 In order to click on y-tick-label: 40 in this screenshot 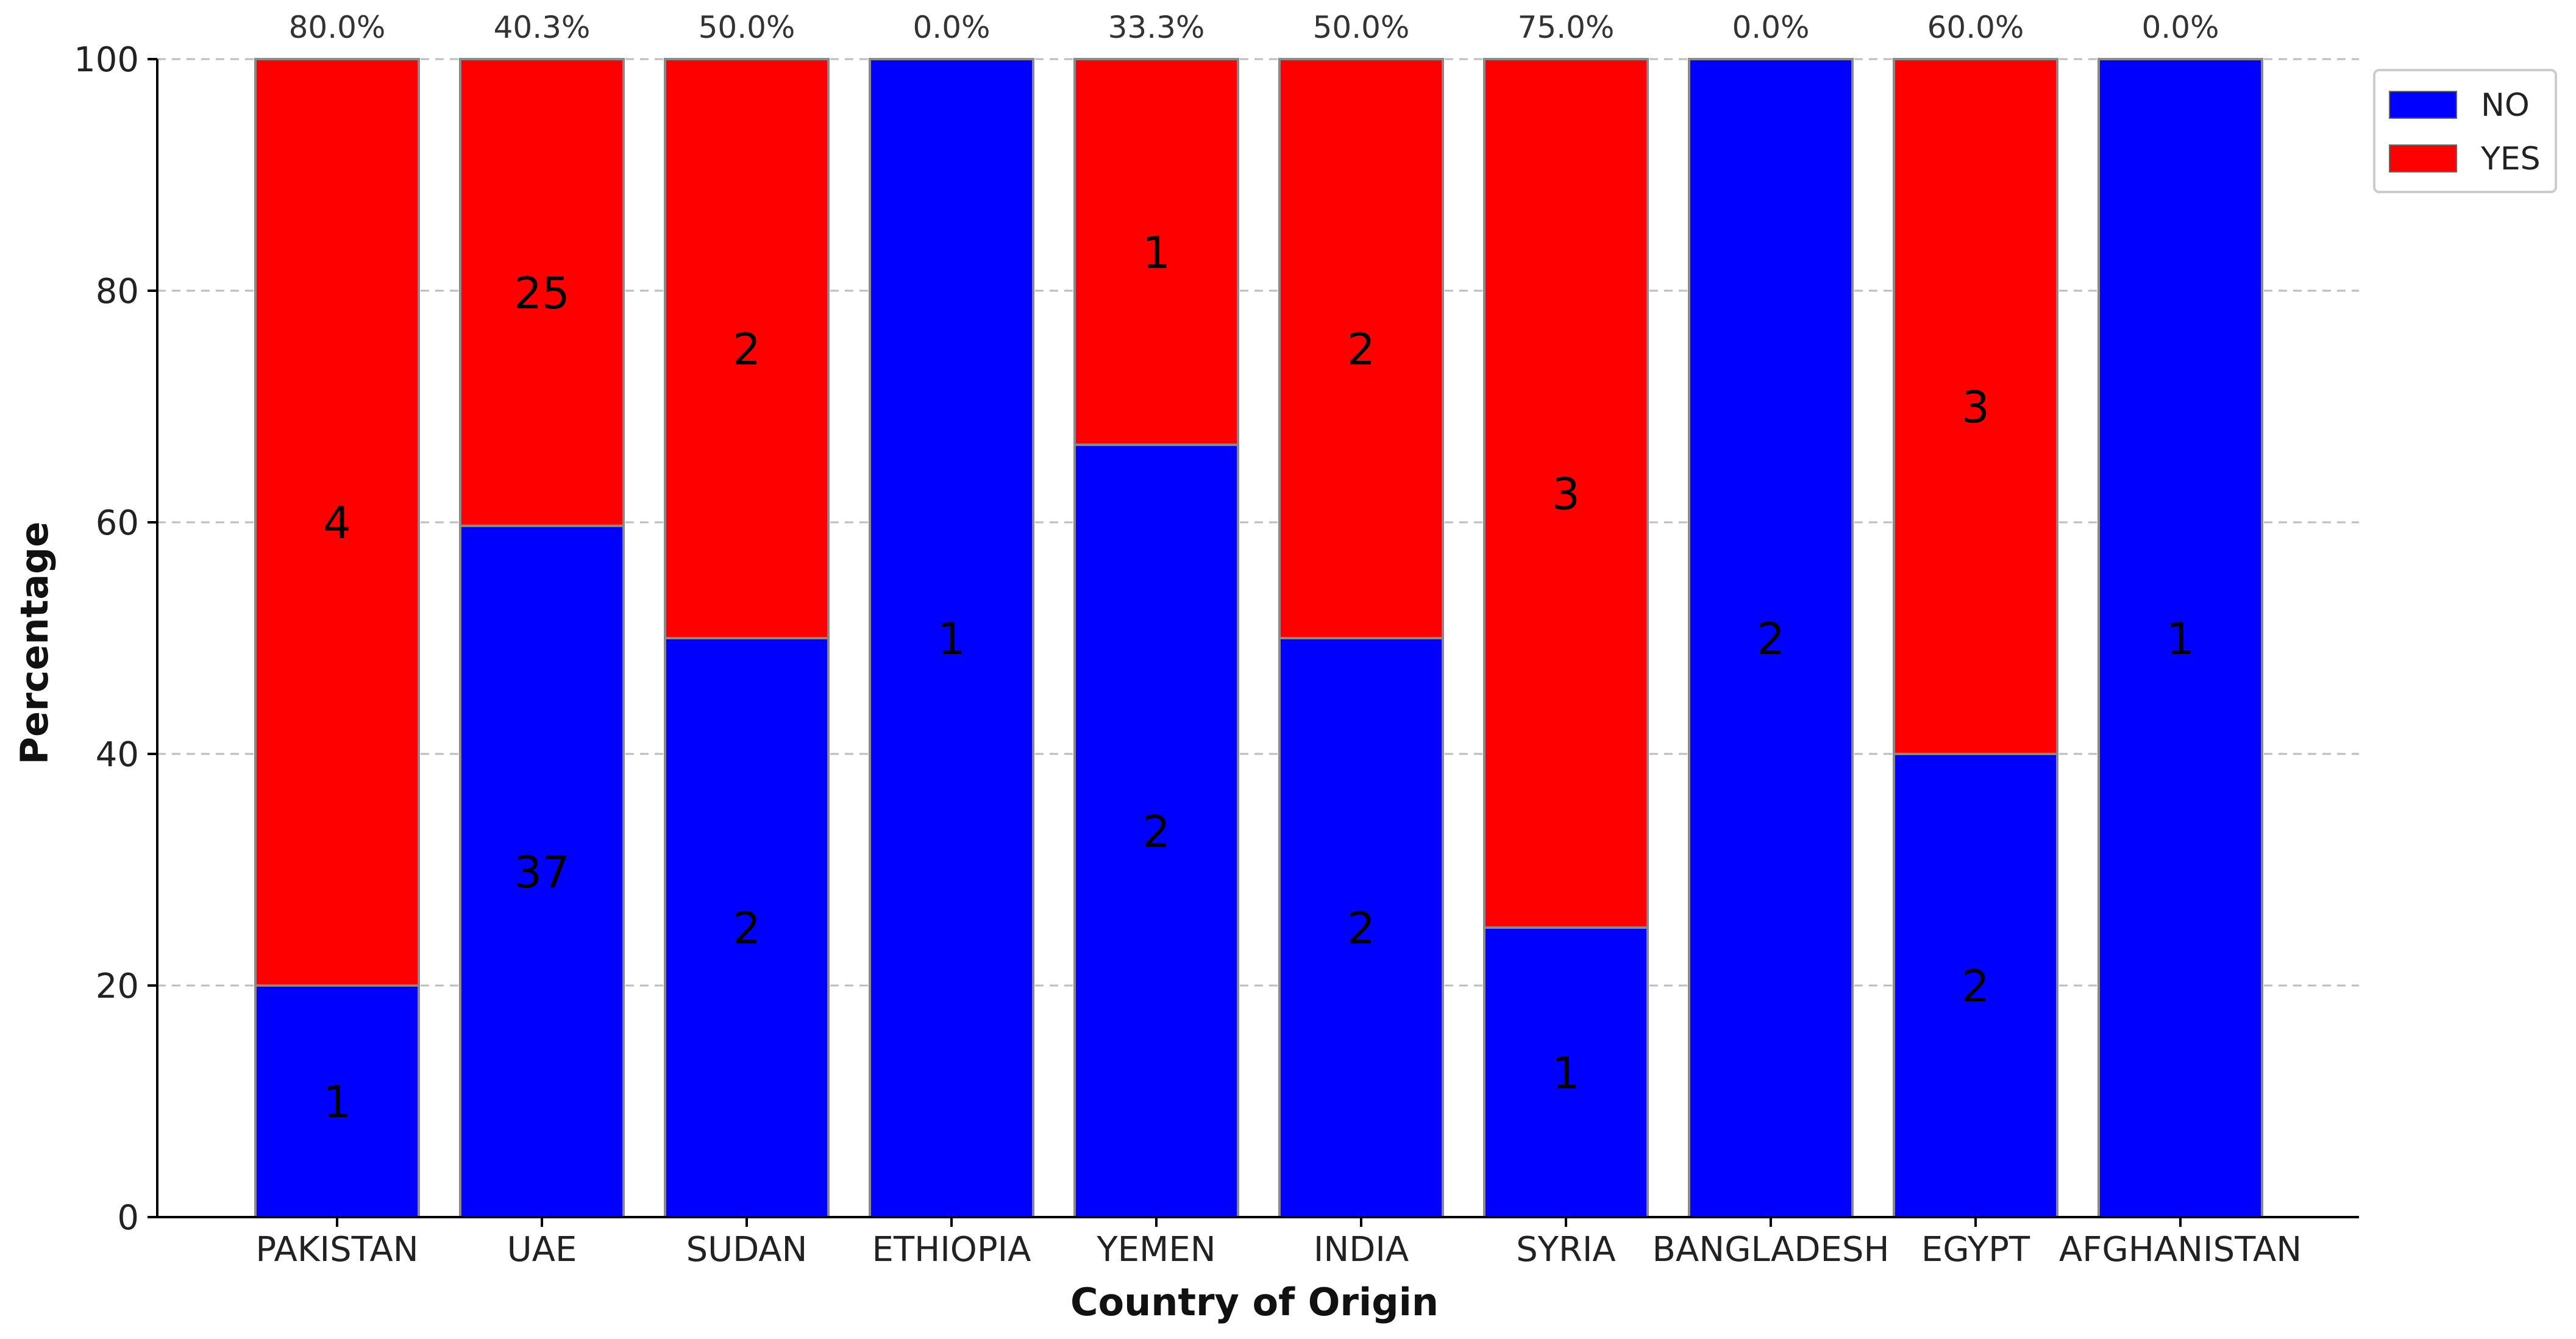, I will do `click(117, 755)`.